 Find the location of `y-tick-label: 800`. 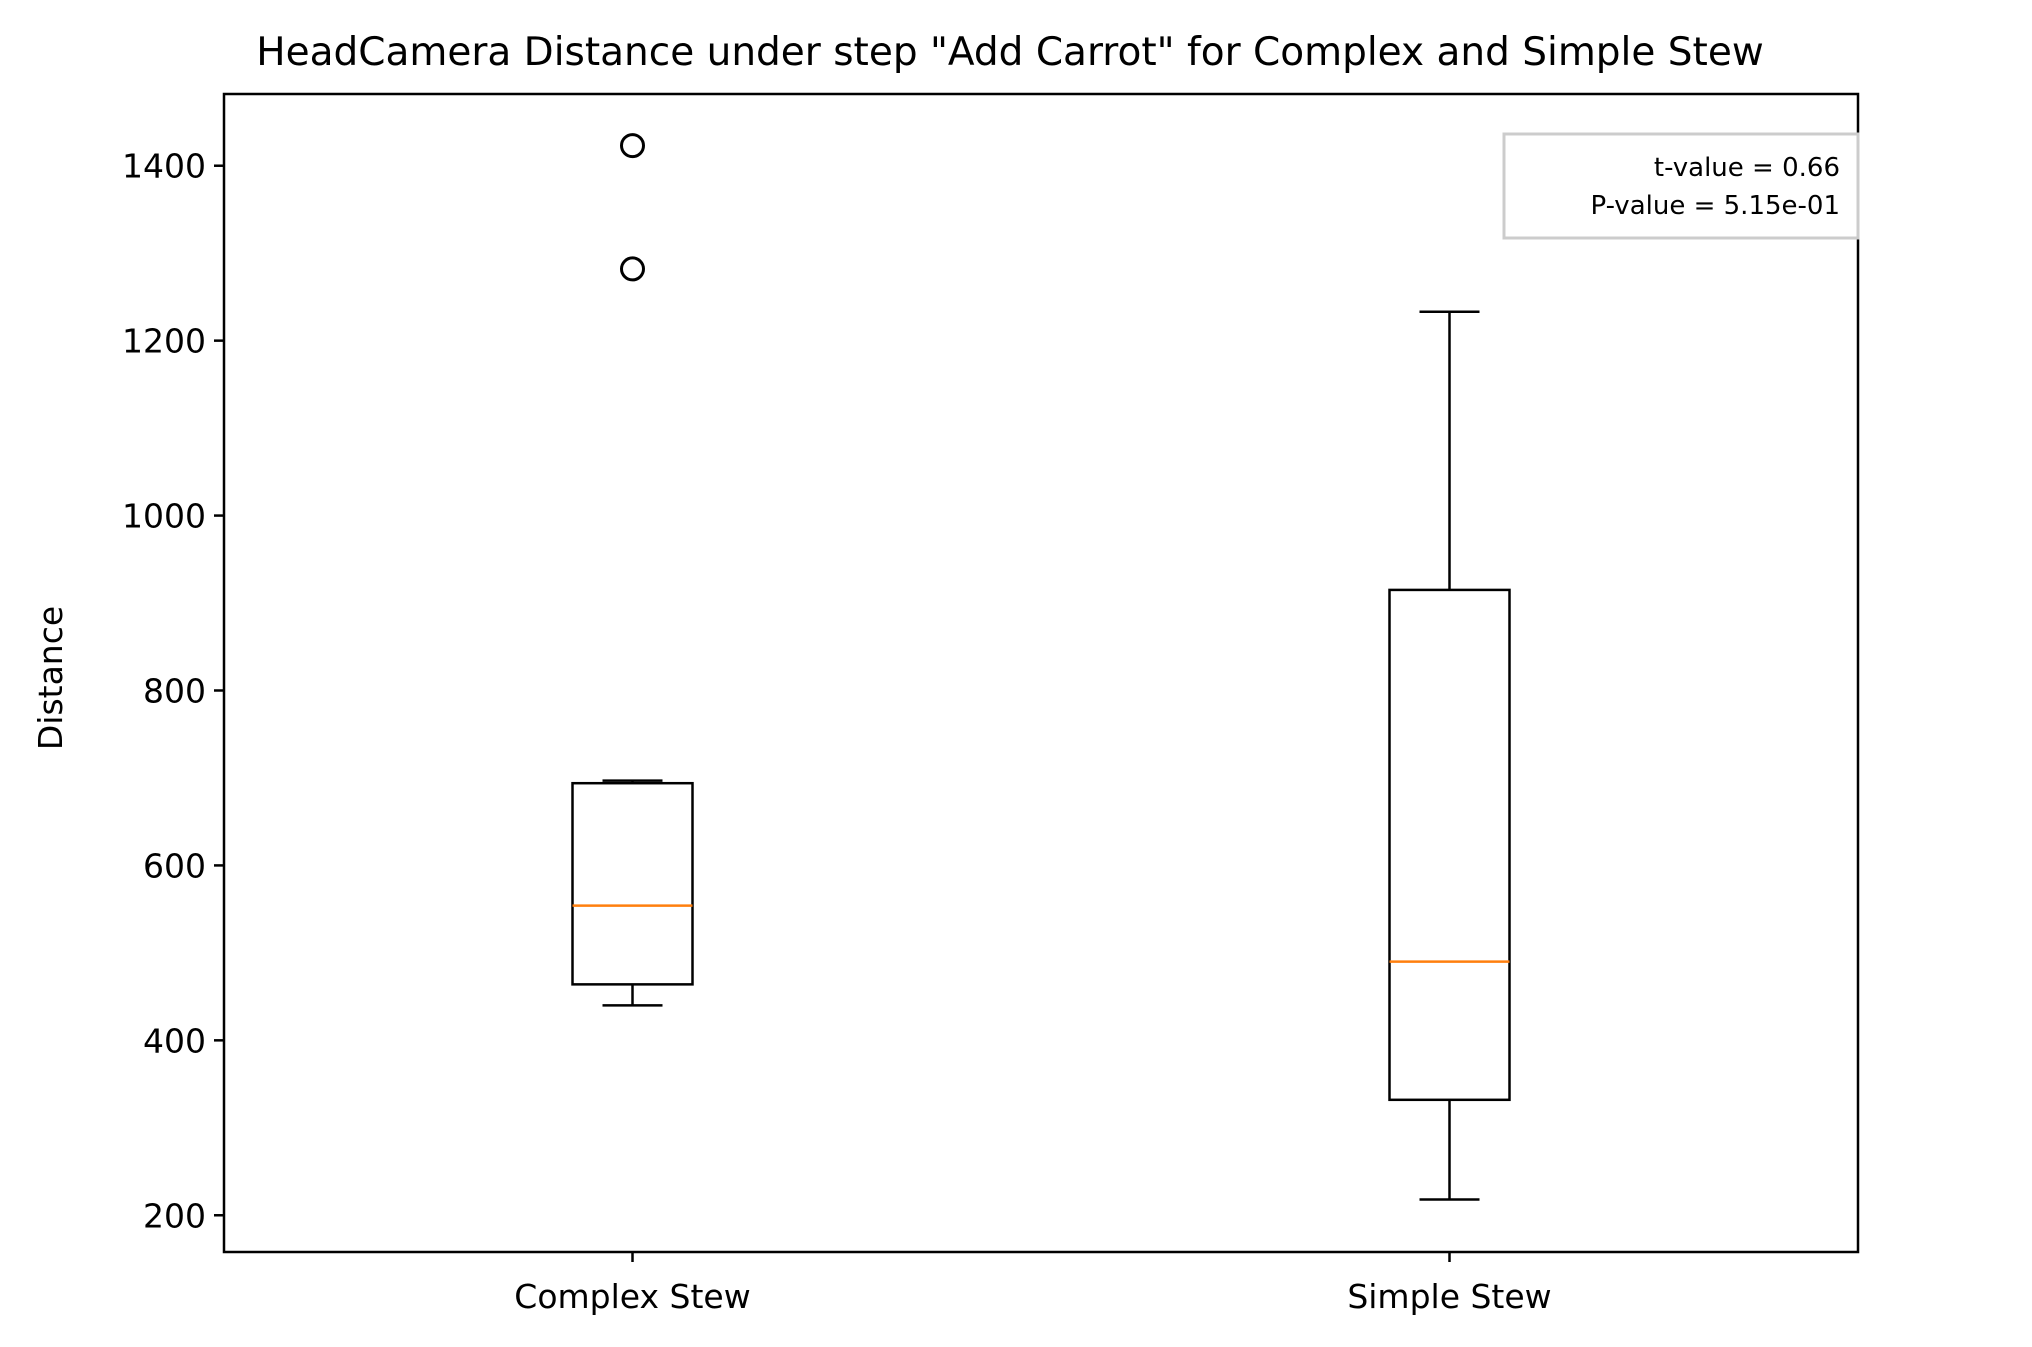

y-tick-label: 800 is located at coordinates (174, 690).